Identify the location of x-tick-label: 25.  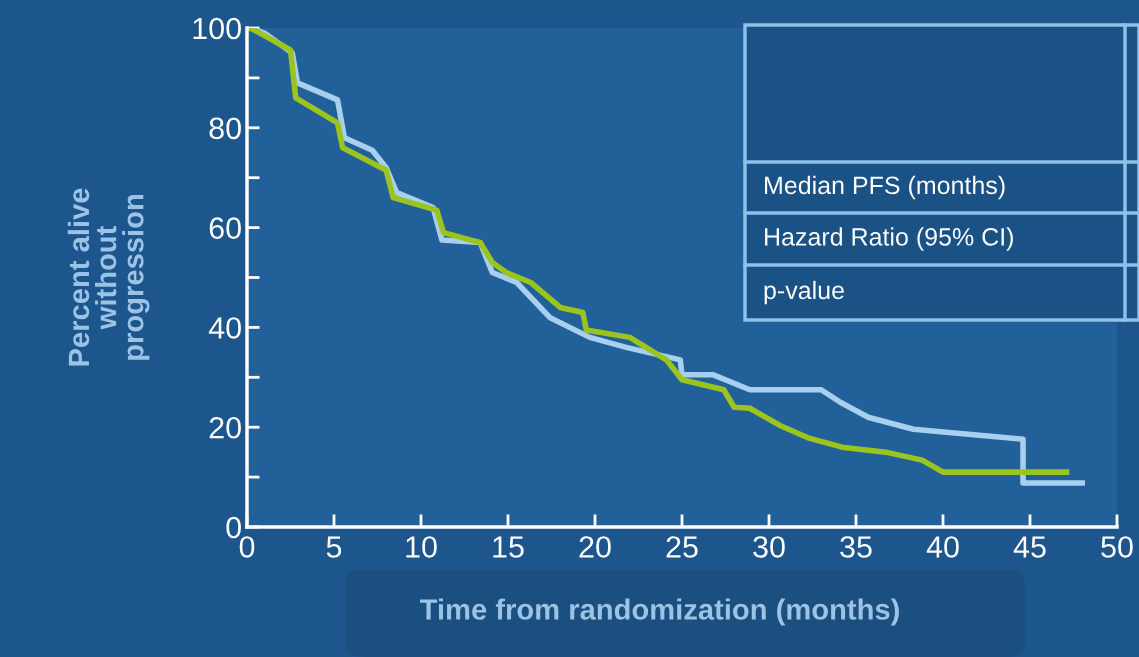
(682, 547).